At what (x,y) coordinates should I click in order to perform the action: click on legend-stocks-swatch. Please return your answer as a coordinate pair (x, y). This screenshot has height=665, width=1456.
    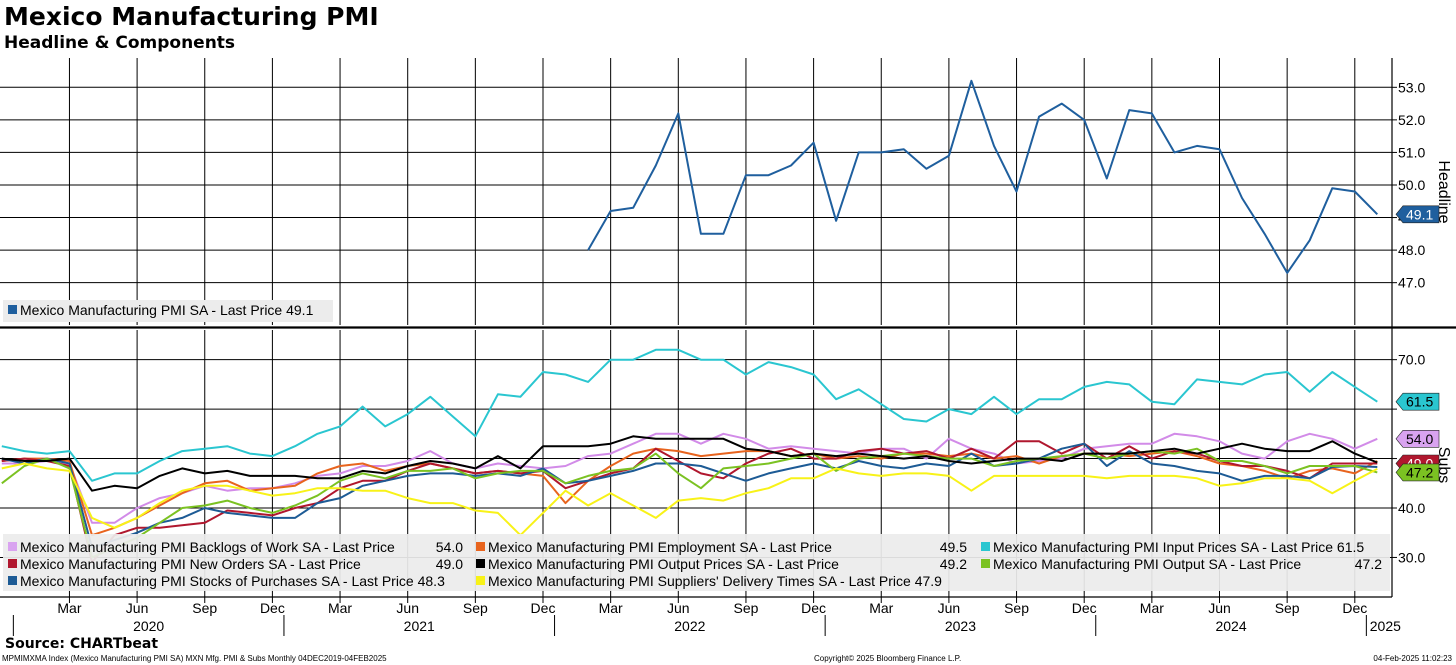
    Looking at the image, I should click on (12, 580).